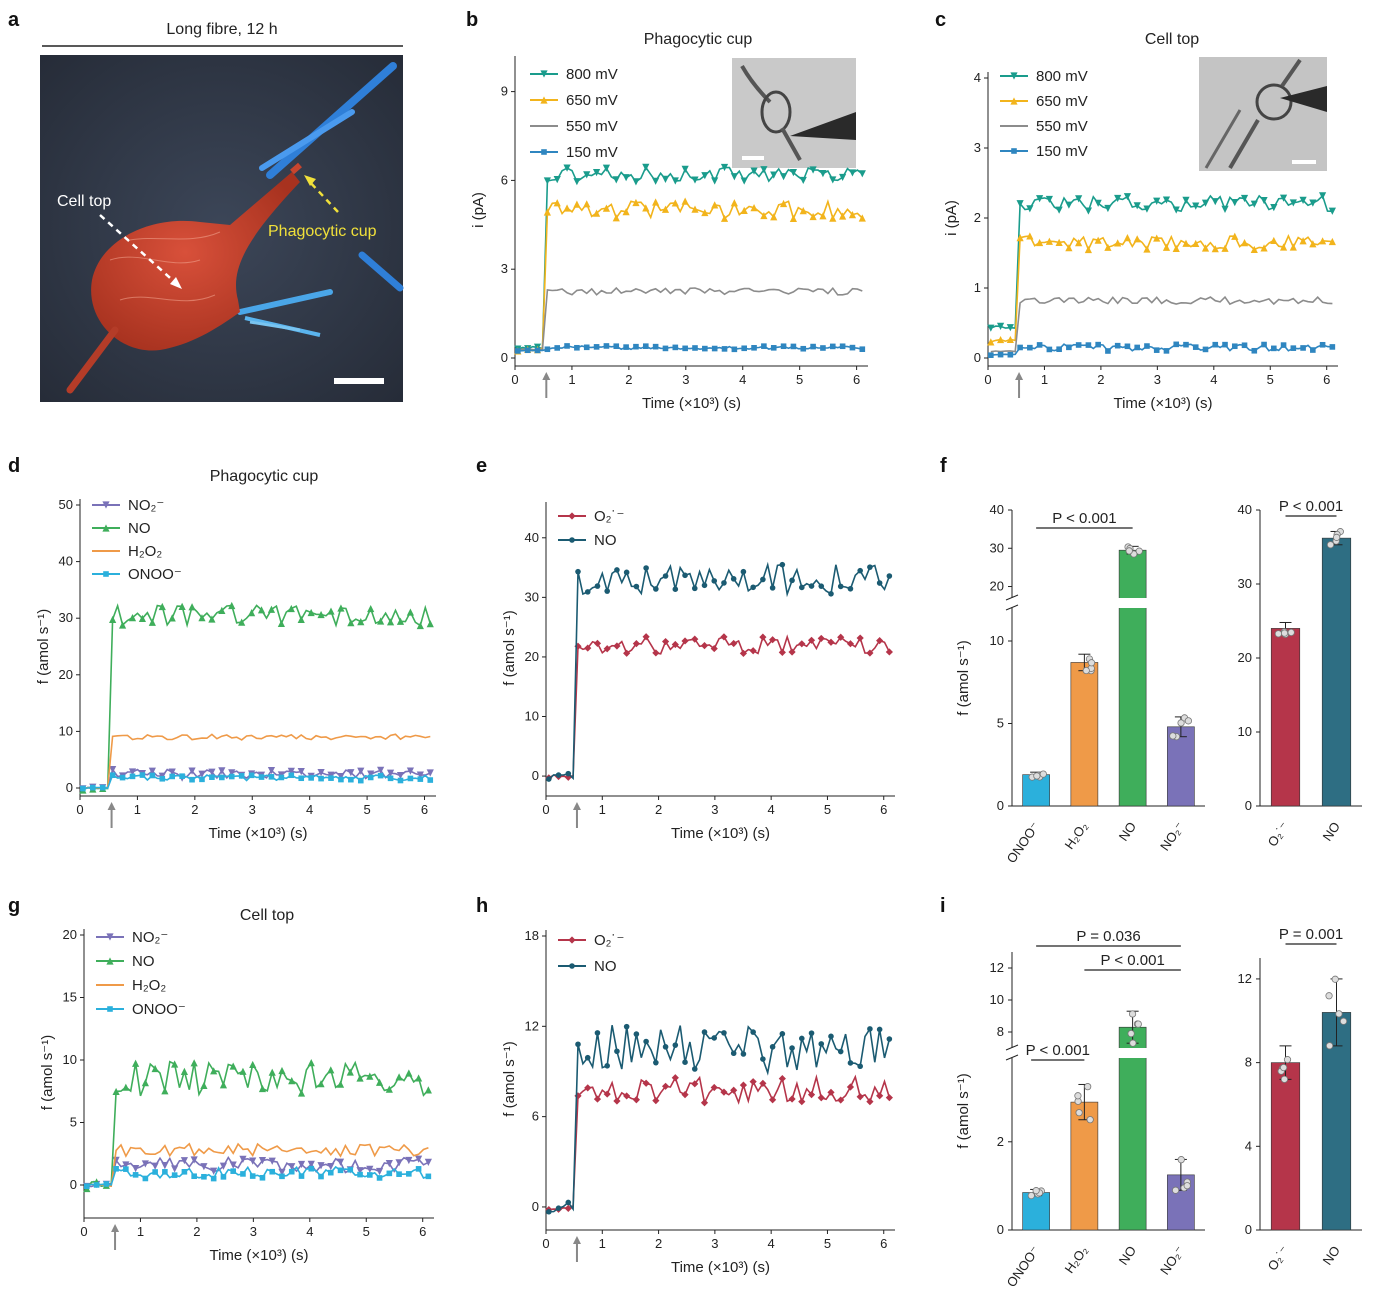 The width and height of the screenshot is (1376, 1299). What do you see at coordinates (66, 617) in the screenshot?
I see `y-tick-label: 30` at bounding box center [66, 617].